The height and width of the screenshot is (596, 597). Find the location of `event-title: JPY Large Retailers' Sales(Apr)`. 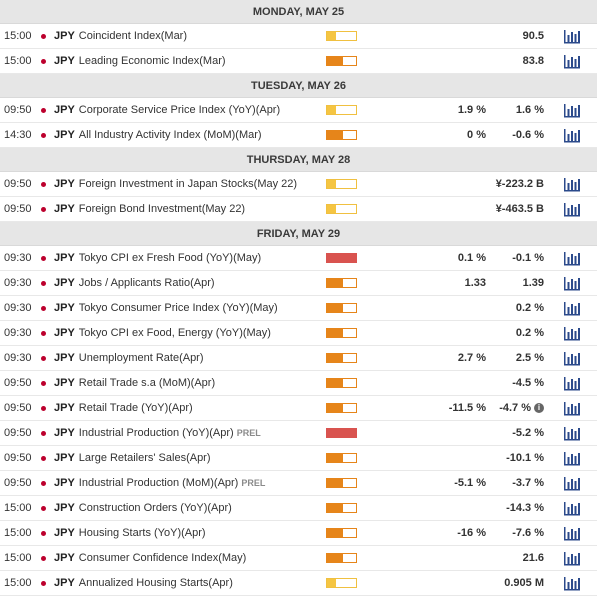

event-title: JPY Large Retailers' Sales(Apr) is located at coordinates (188, 458).